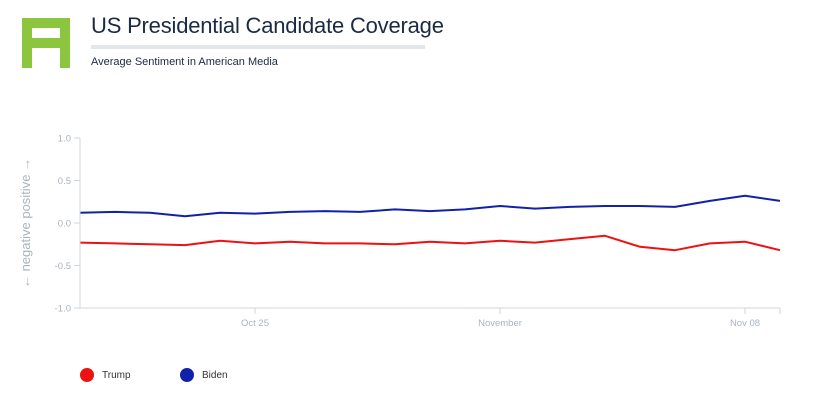  What do you see at coordinates (87, 375) in the screenshot?
I see `trump-legend-dot-icon` at bounding box center [87, 375].